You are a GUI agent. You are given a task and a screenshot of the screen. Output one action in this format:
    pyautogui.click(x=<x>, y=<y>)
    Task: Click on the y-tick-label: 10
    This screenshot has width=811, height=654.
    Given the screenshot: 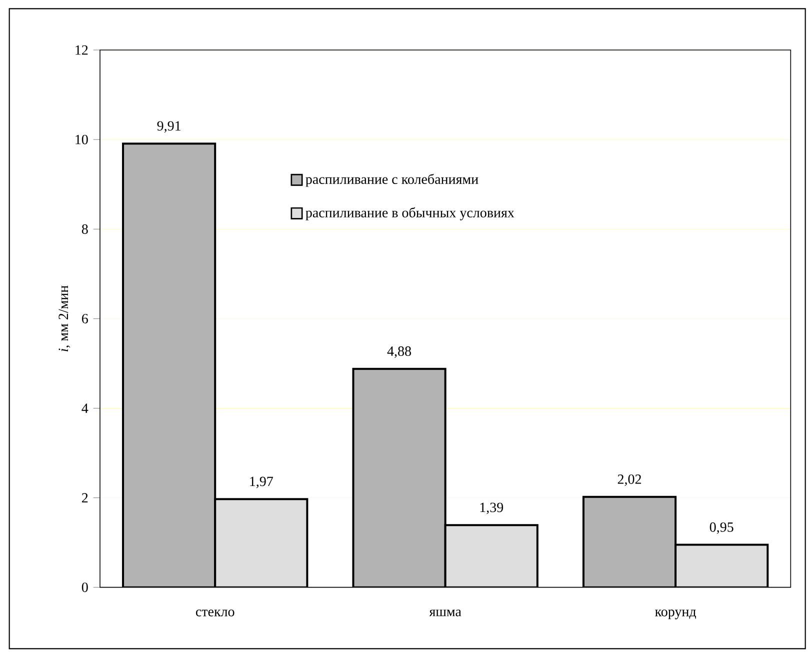 What is the action you would take?
    pyautogui.click(x=82, y=139)
    